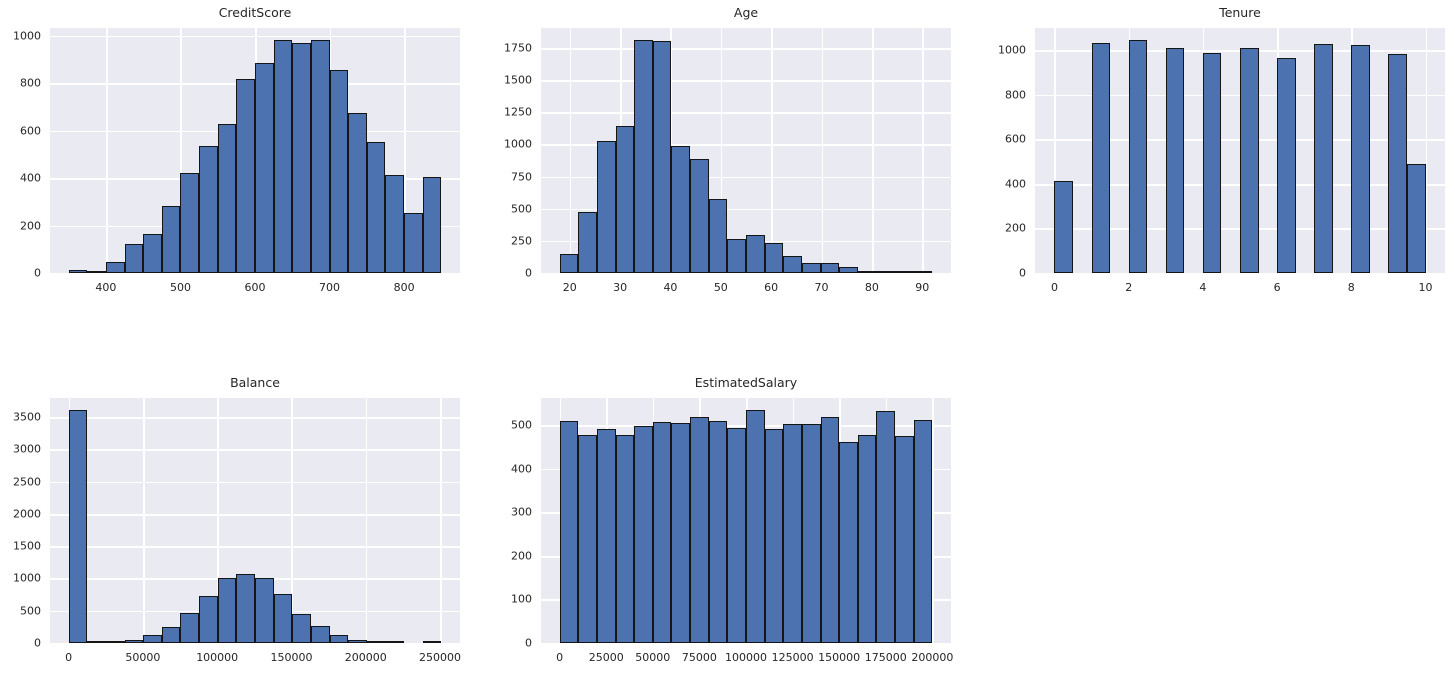 This screenshot has height=676, width=1455. I want to click on x-tick-label: 50, so click(720, 287).